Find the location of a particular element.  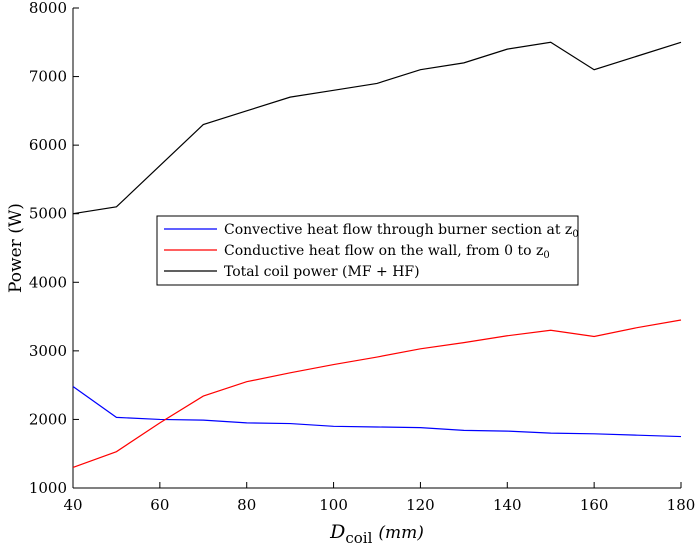

x-axis-label: Dcoil (mm) is located at coordinates (376, 534).